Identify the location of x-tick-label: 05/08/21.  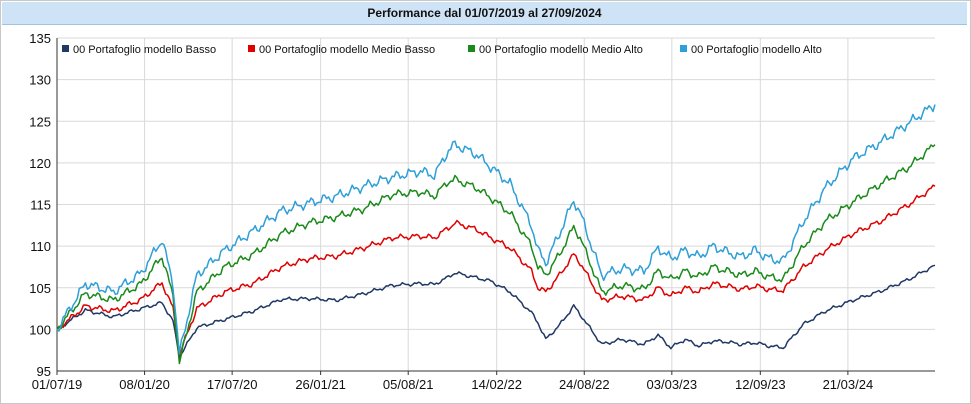
(408, 384).